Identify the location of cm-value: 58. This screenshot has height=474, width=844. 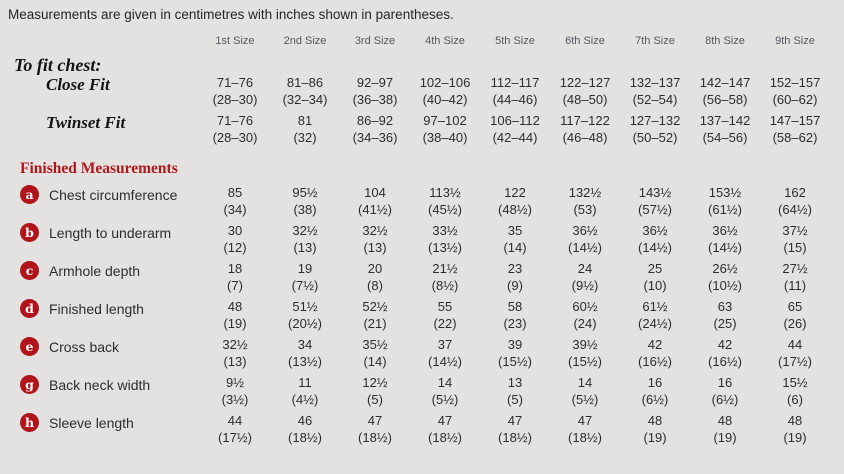
(515, 306).